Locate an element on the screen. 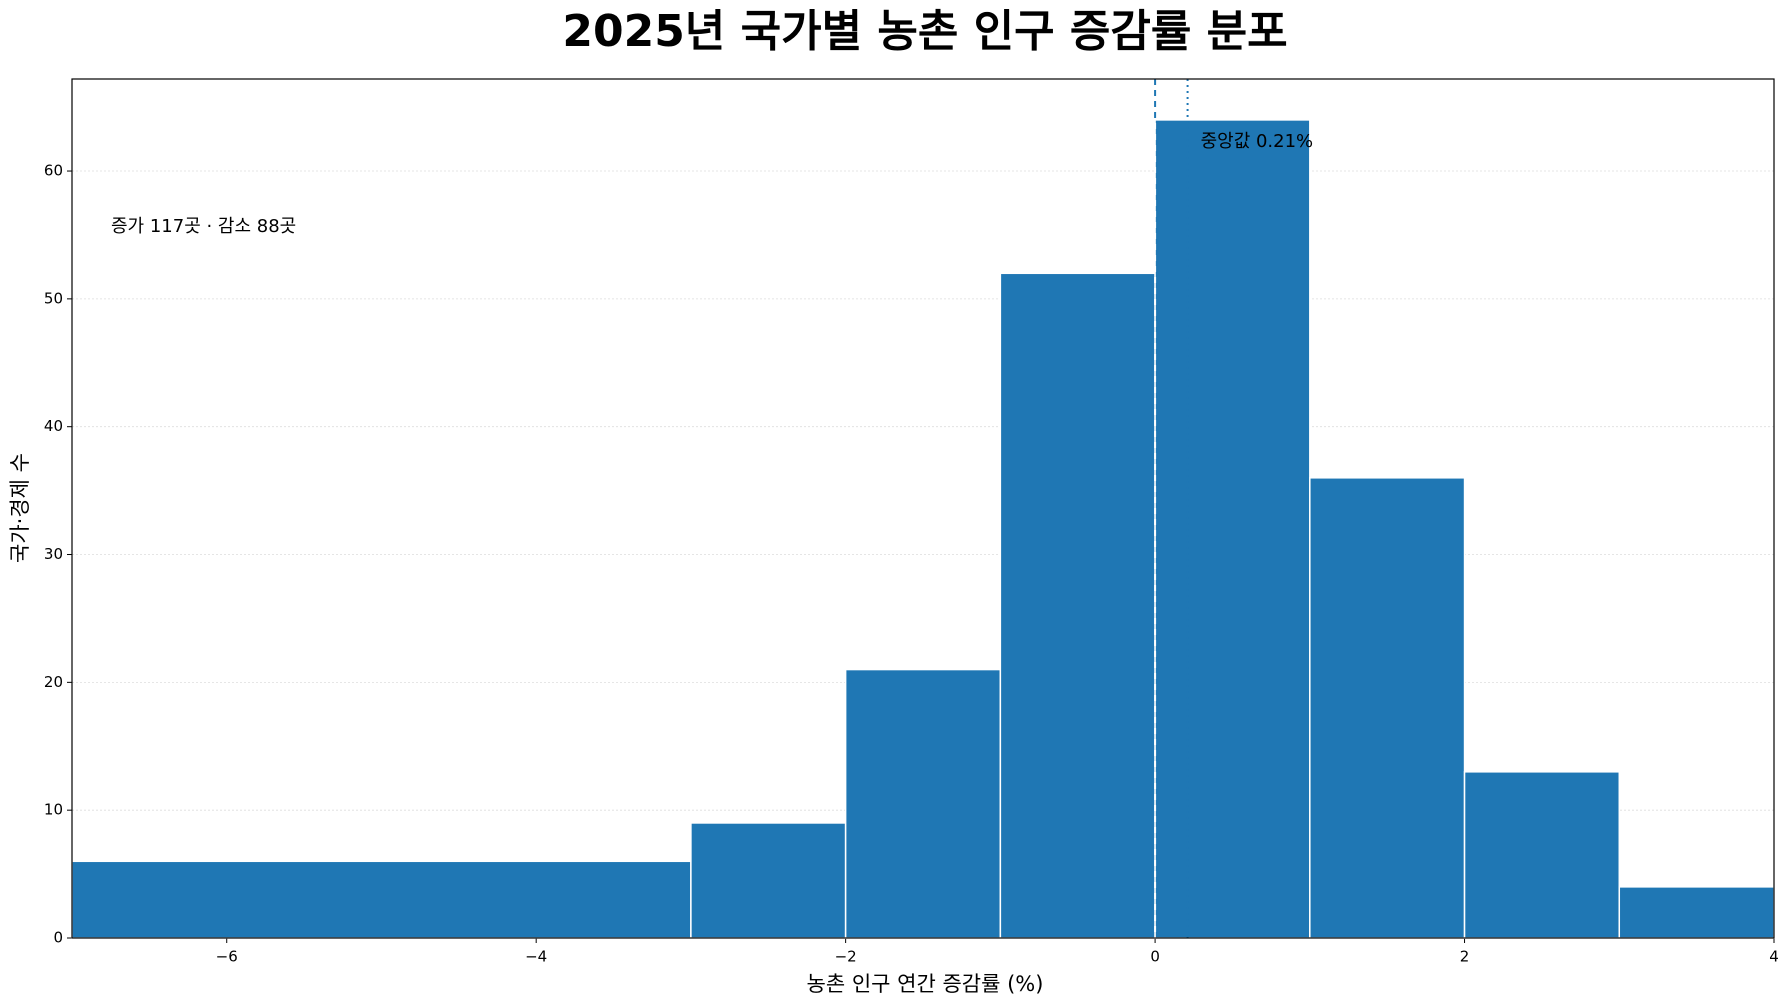  y-tick-label: 20 is located at coordinates (53, 682).